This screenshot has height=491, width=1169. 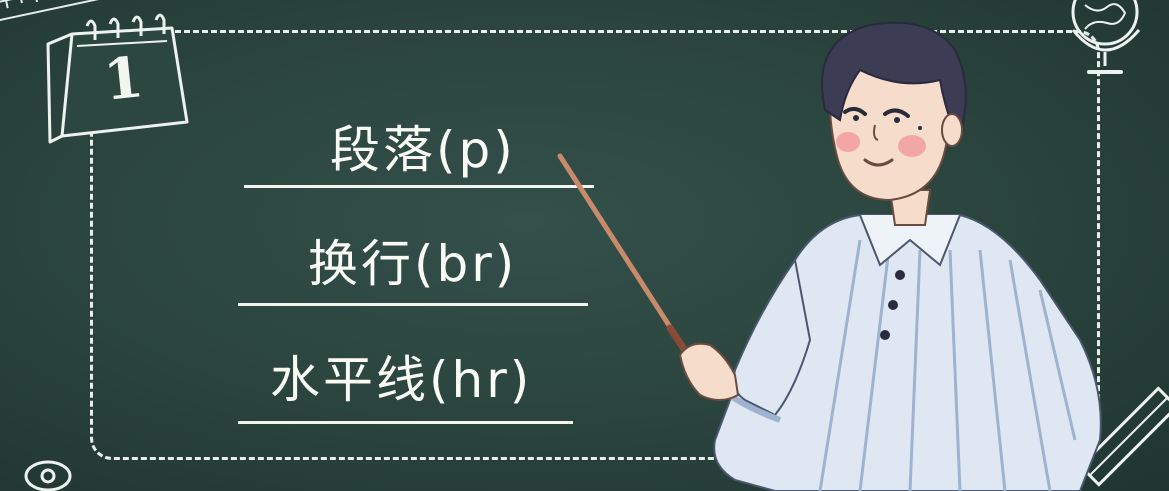 What do you see at coordinates (405, 422) in the screenshot?
I see `line-3-underline` at bounding box center [405, 422].